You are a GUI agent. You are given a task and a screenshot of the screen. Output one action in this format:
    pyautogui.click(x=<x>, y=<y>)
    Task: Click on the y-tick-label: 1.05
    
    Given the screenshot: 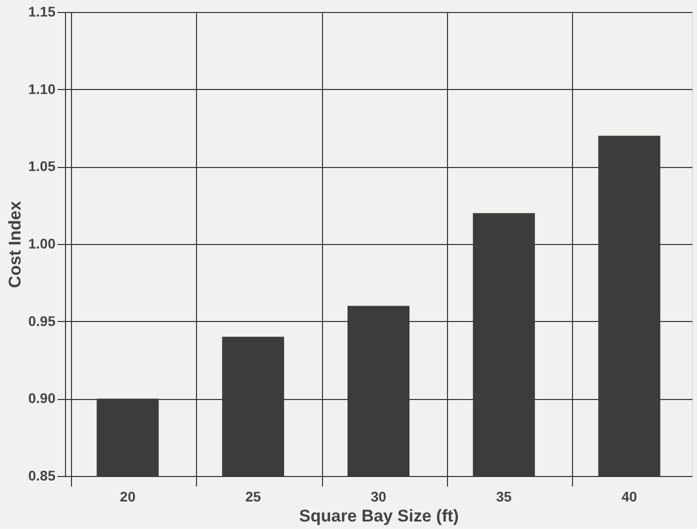 What is the action you would take?
    pyautogui.click(x=42, y=166)
    